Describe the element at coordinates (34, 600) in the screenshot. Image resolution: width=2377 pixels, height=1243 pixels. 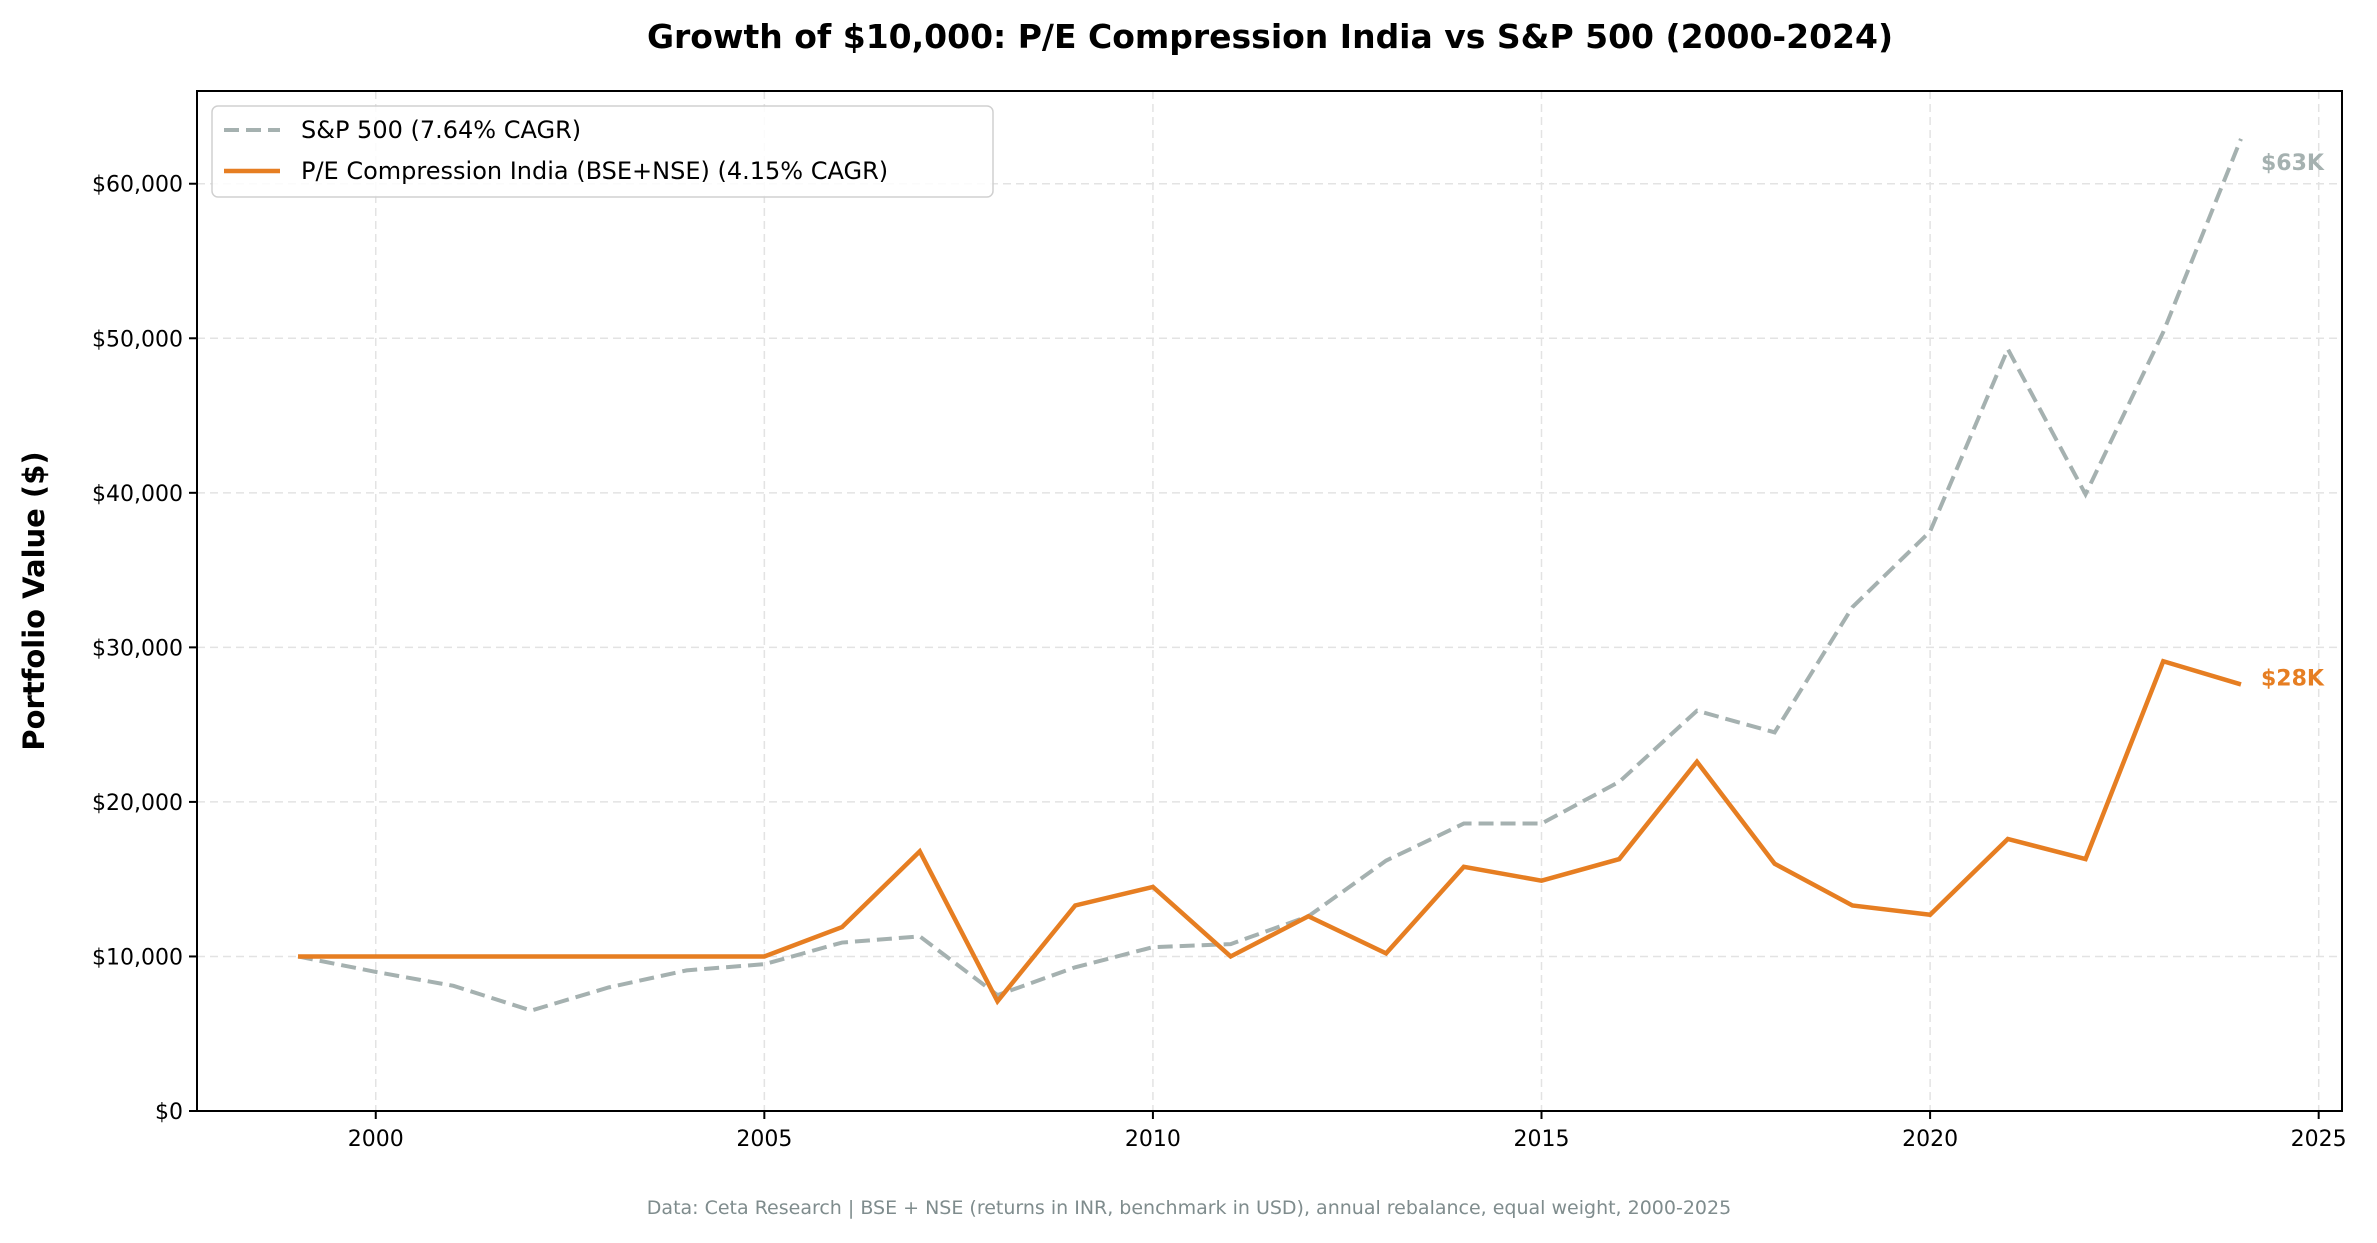
I see `y-axis-label: Portfolio Value ($)` at that location.